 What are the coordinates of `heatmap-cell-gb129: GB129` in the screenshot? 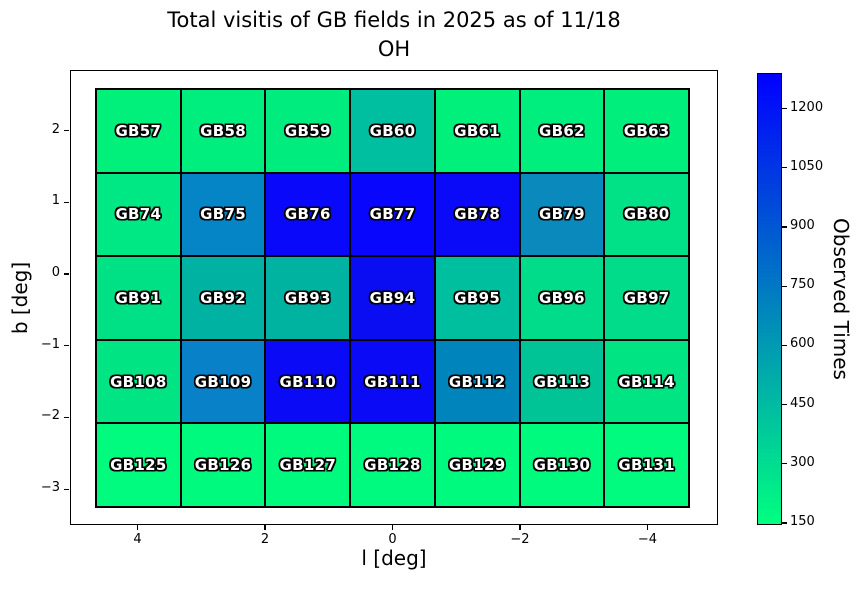 It's located at (477, 465).